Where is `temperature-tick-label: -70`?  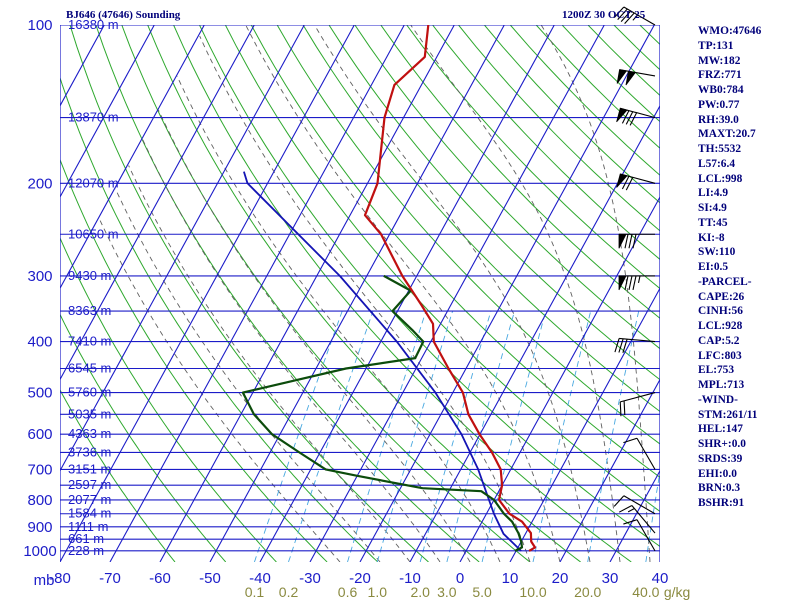
temperature-tick-label: -70 is located at coordinates (110, 578).